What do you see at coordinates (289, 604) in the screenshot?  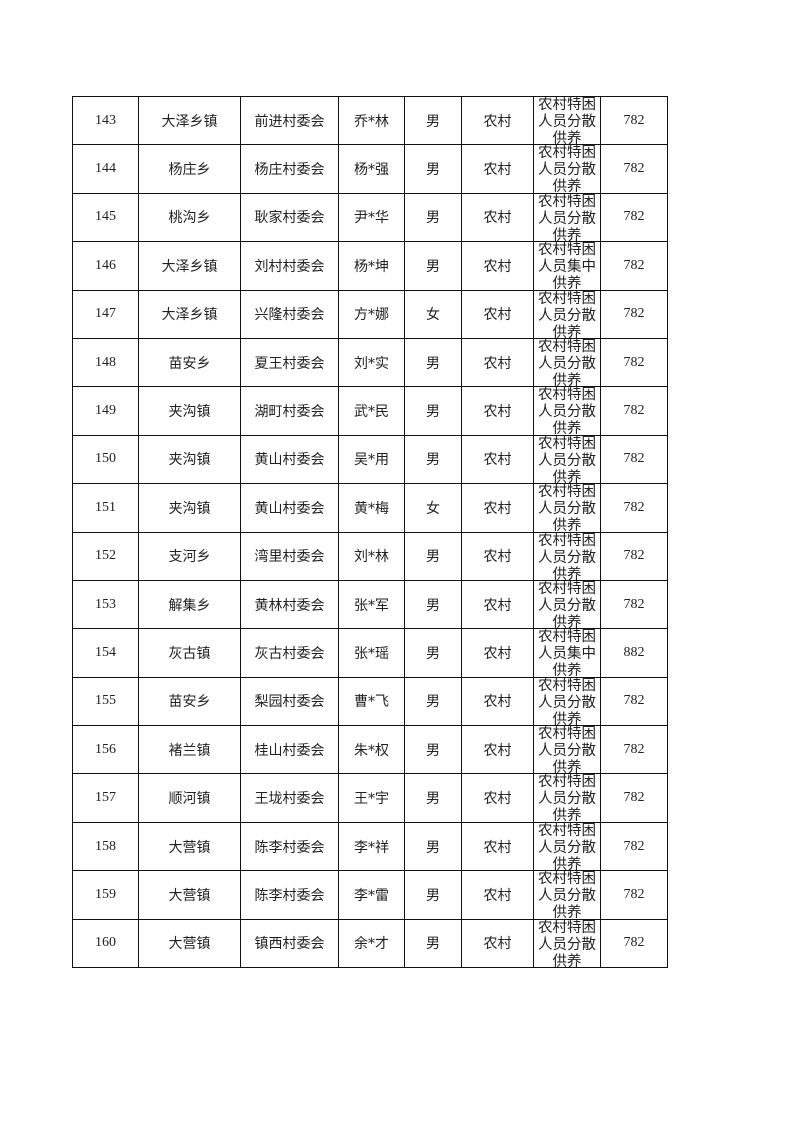 I see `village-committee-cell: 黄林村委会` at bounding box center [289, 604].